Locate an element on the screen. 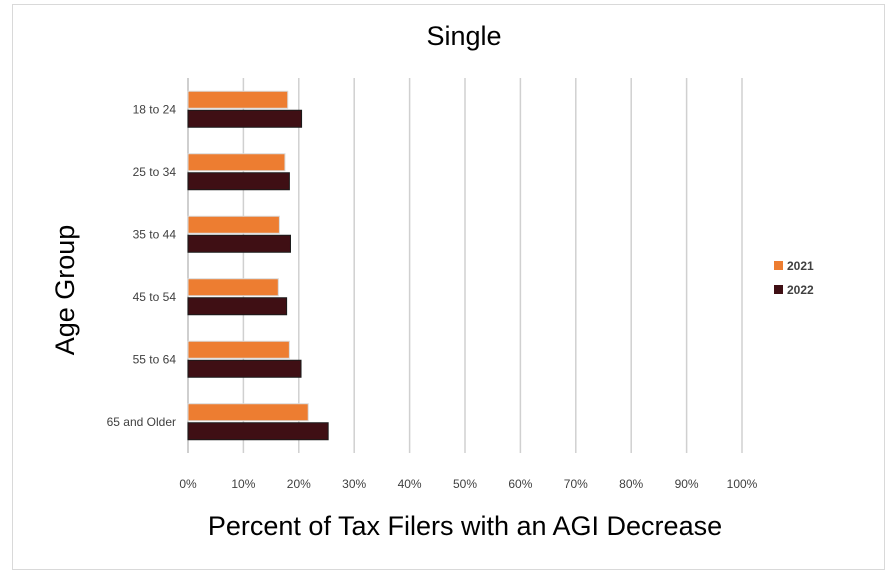 This screenshot has width=891, height=574. x-tick-label: 80% is located at coordinates (631, 484).